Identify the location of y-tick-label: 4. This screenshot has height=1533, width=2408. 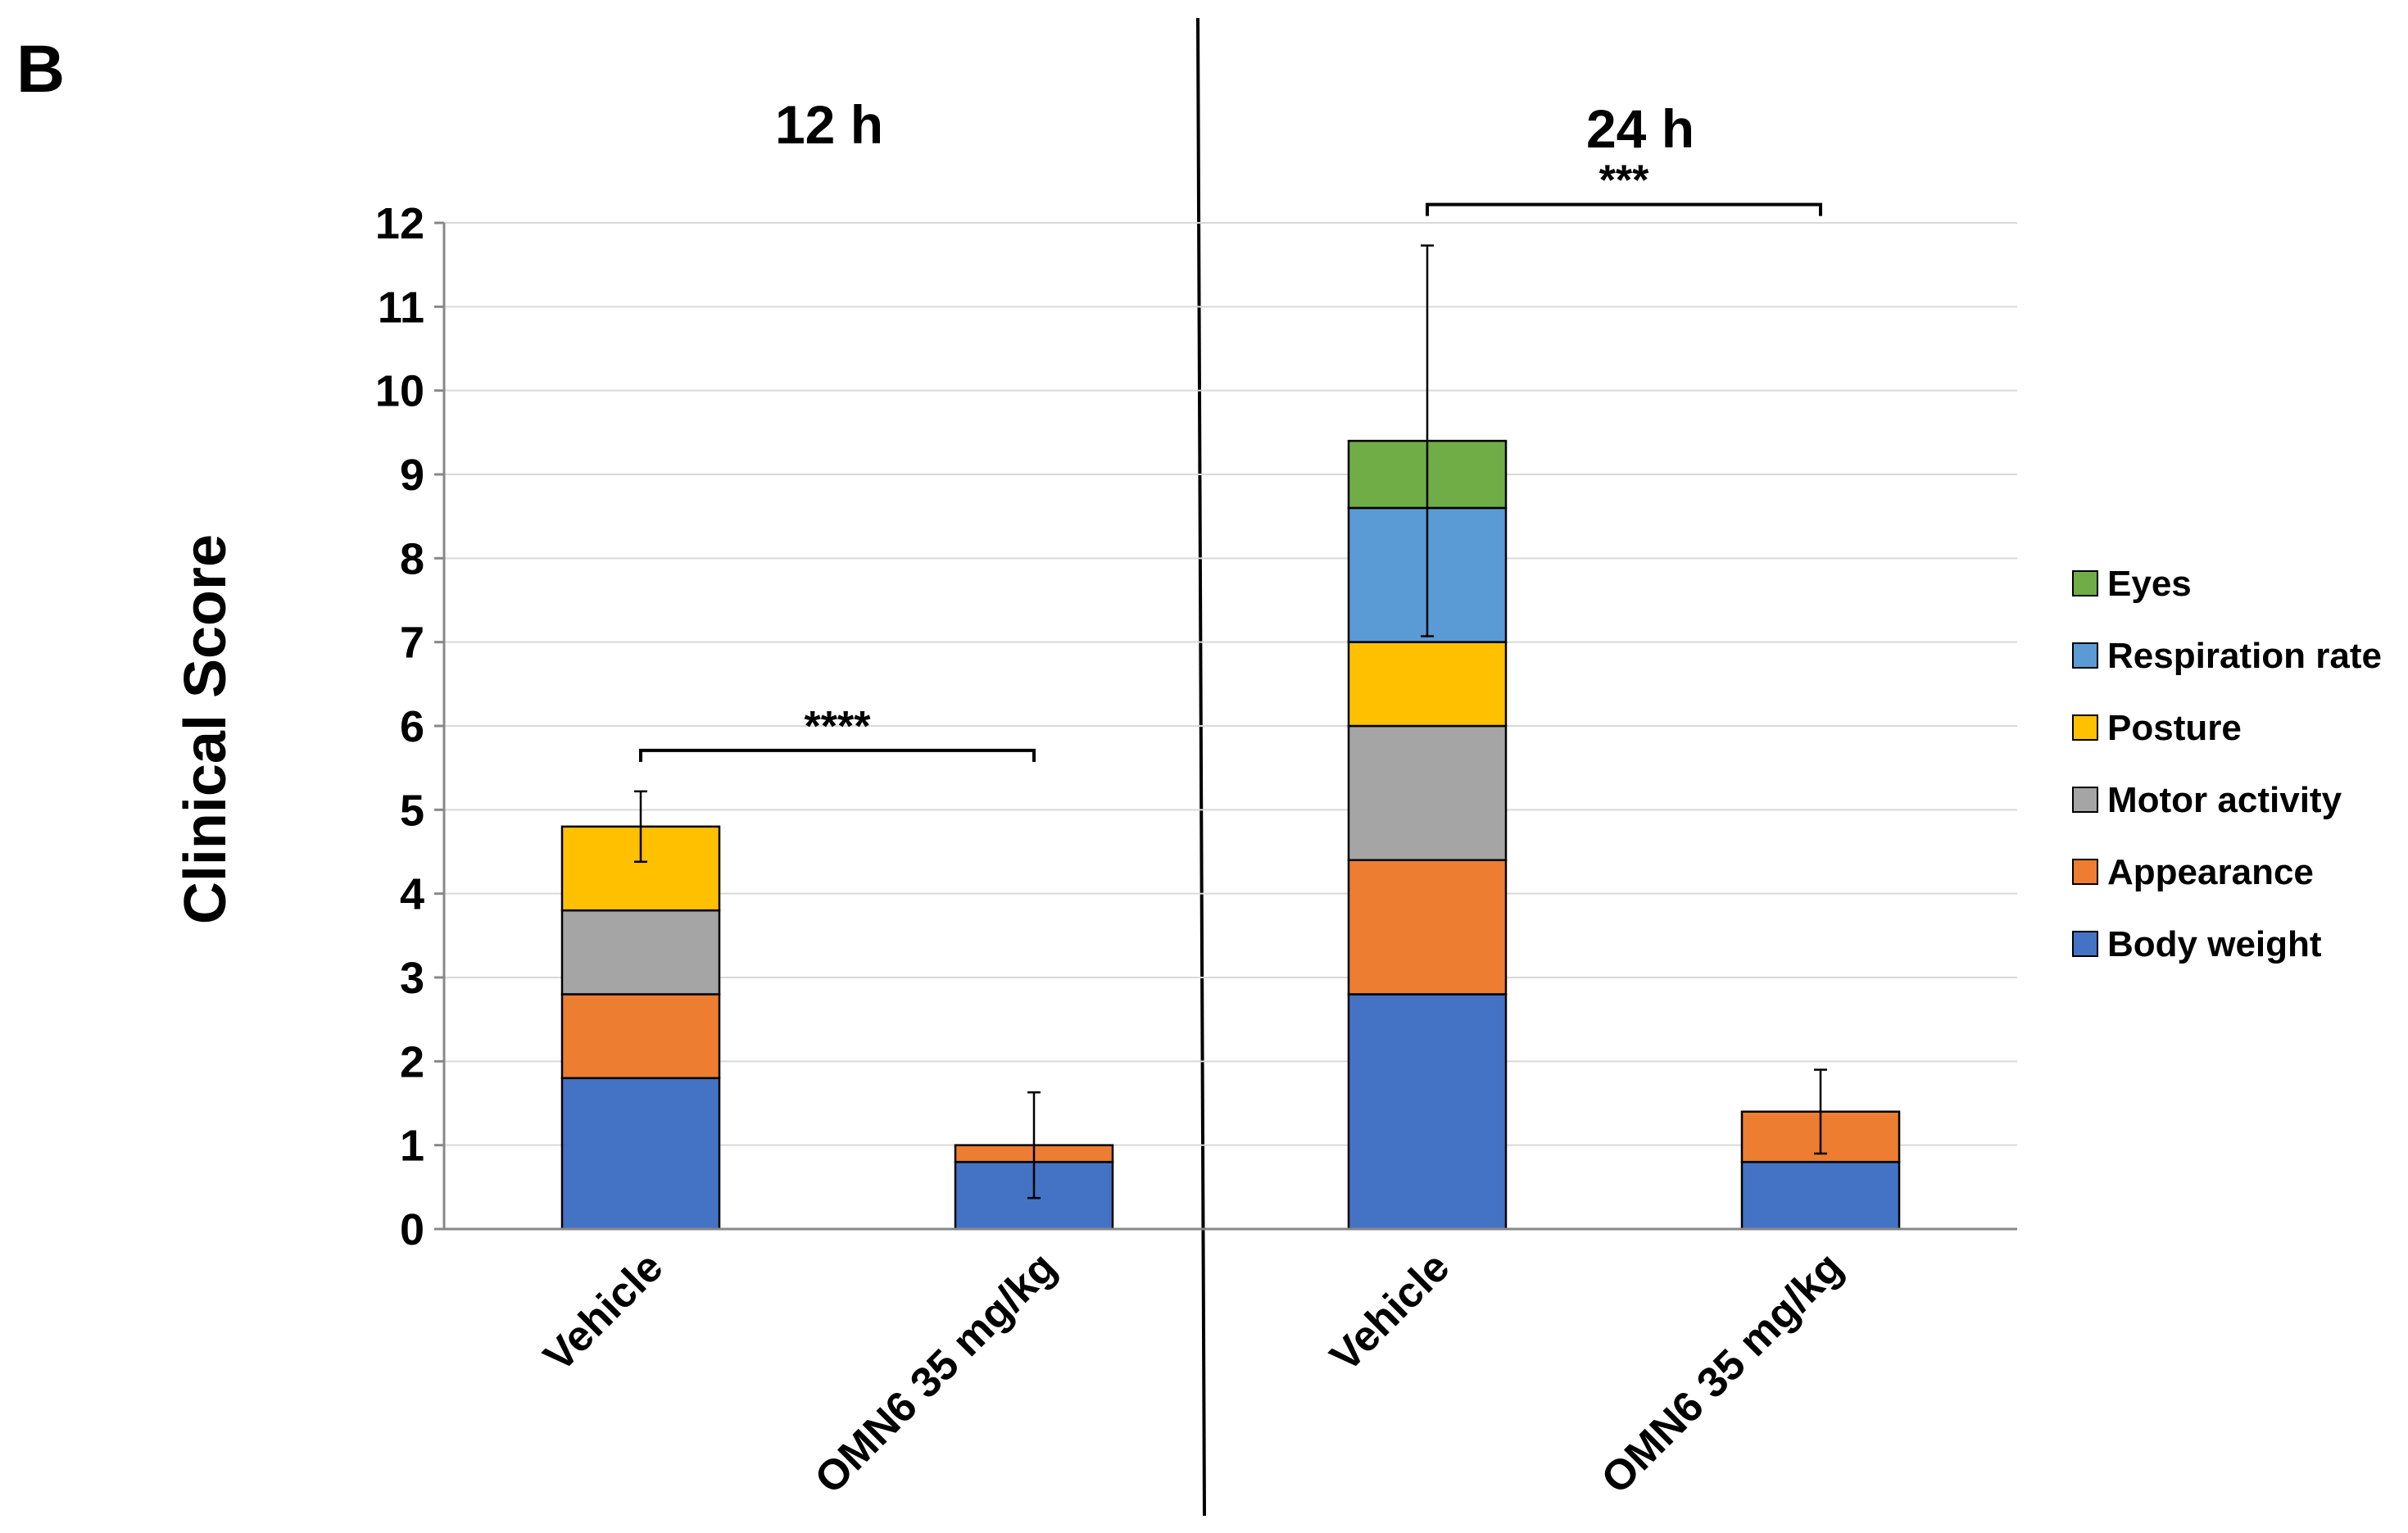
(412, 895).